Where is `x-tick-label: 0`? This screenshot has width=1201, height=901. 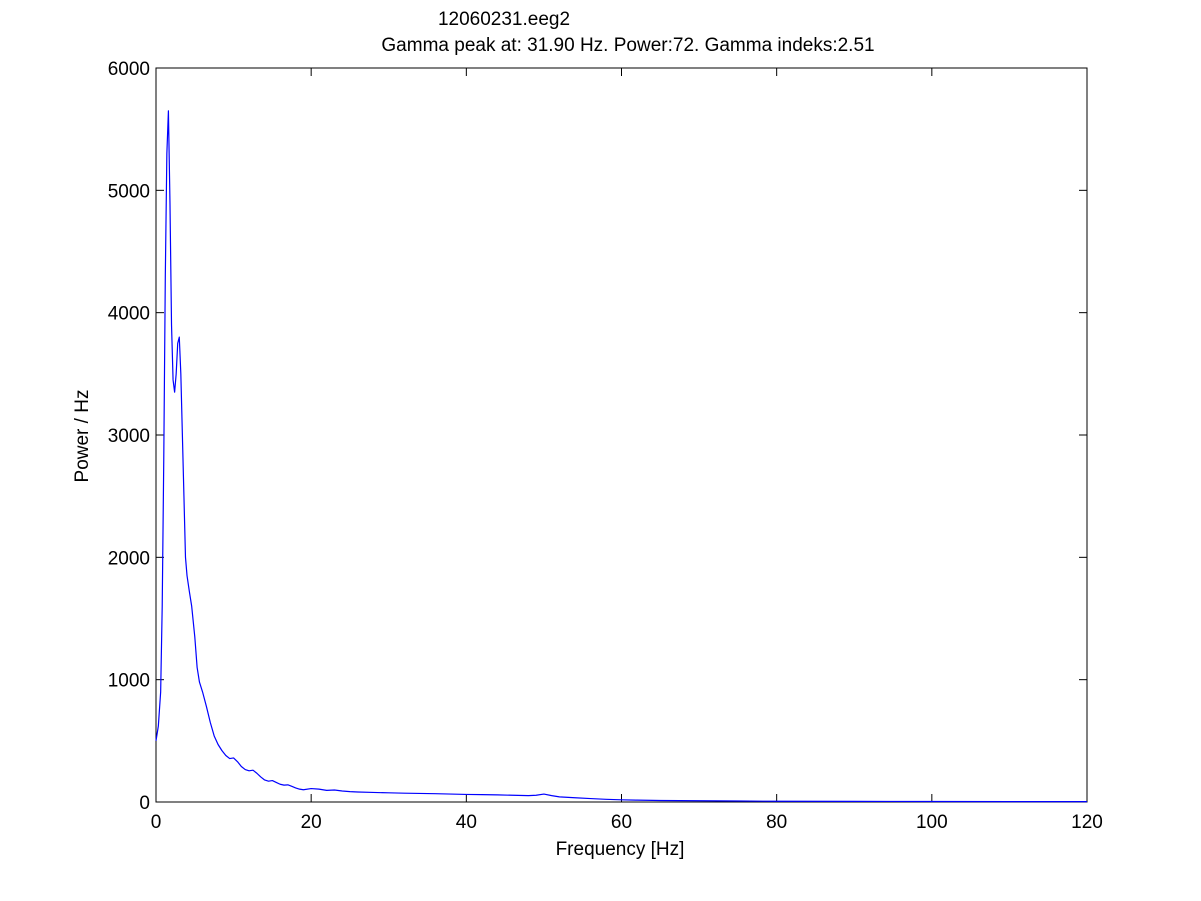
x-tick-label: 0 is located at coordinates (156, 822).